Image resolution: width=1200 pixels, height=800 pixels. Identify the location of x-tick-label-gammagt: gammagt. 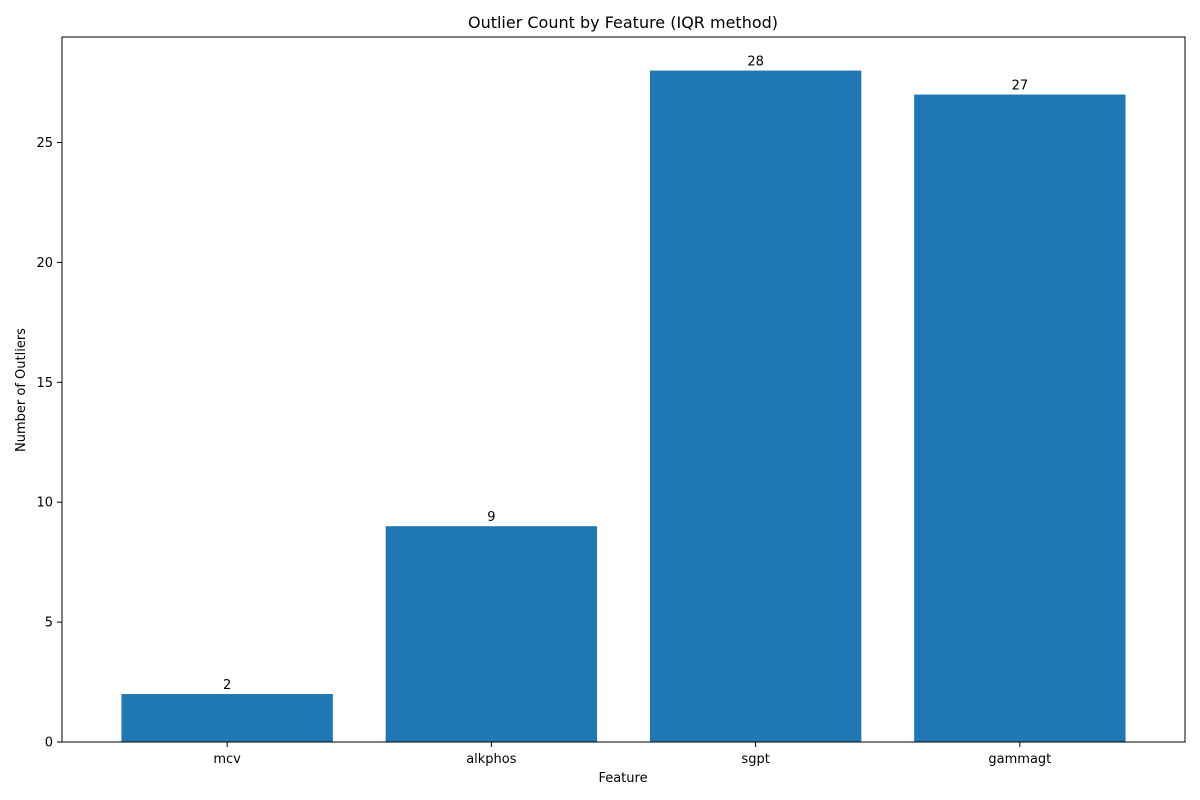
(1019, 759).